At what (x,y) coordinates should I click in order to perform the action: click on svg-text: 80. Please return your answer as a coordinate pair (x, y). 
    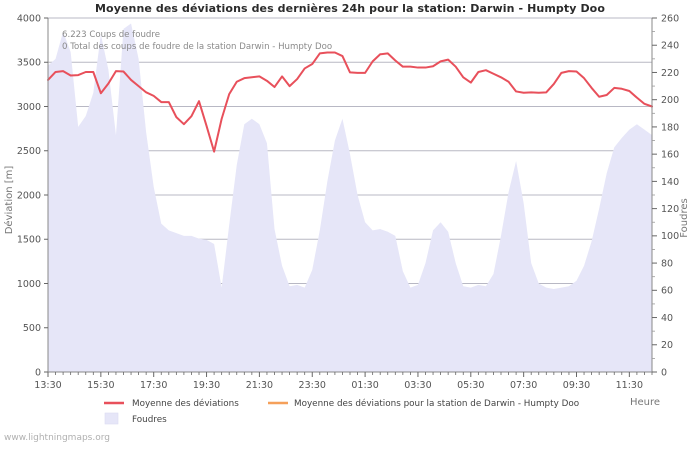
    Looking at the image, I should click on (667, 263).